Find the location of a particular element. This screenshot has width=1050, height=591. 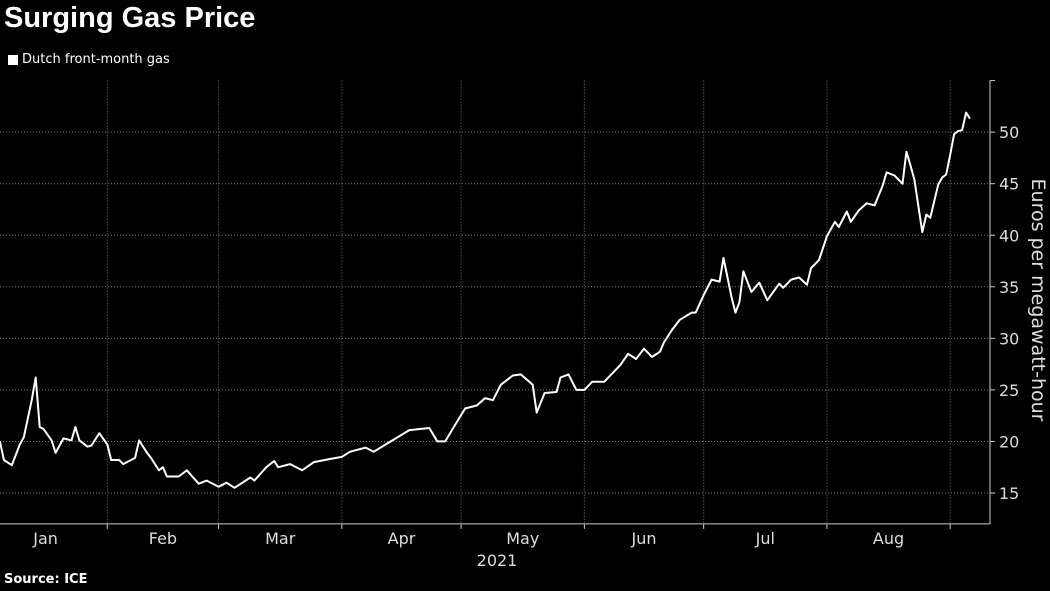

x-tick-label: Jul is located at coordinates (765, 538).